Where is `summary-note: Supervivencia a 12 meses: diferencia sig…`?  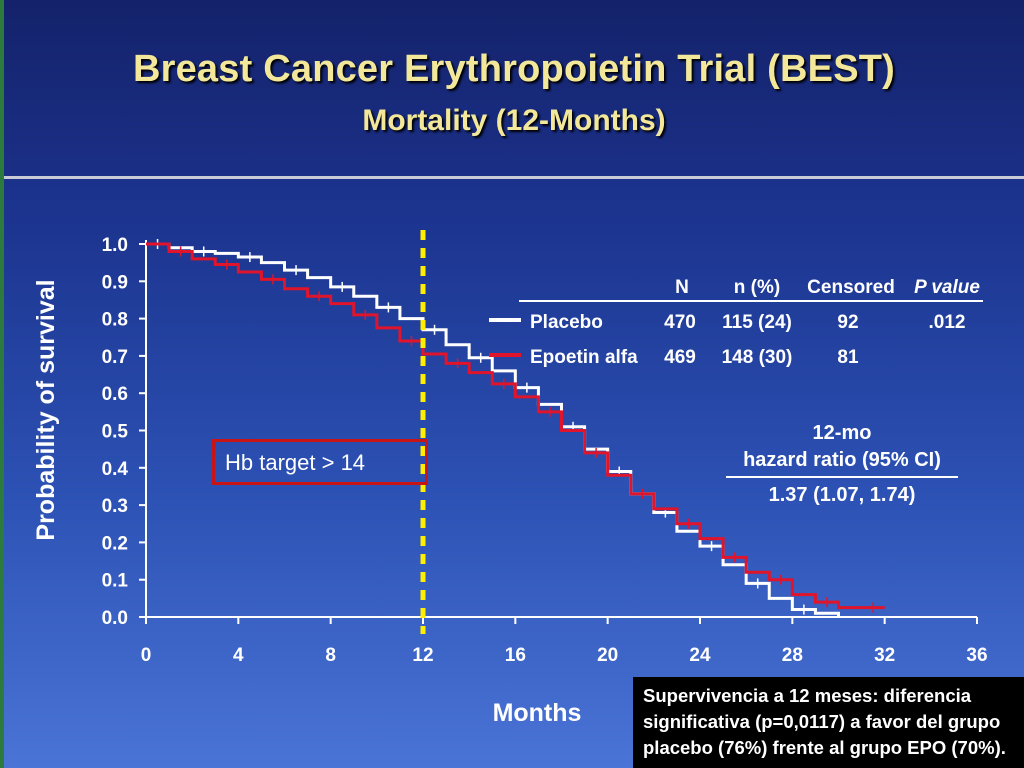 summary-note: Supervivencia a 12 meses: diferencia sig… is located at coordinates (828, 722).